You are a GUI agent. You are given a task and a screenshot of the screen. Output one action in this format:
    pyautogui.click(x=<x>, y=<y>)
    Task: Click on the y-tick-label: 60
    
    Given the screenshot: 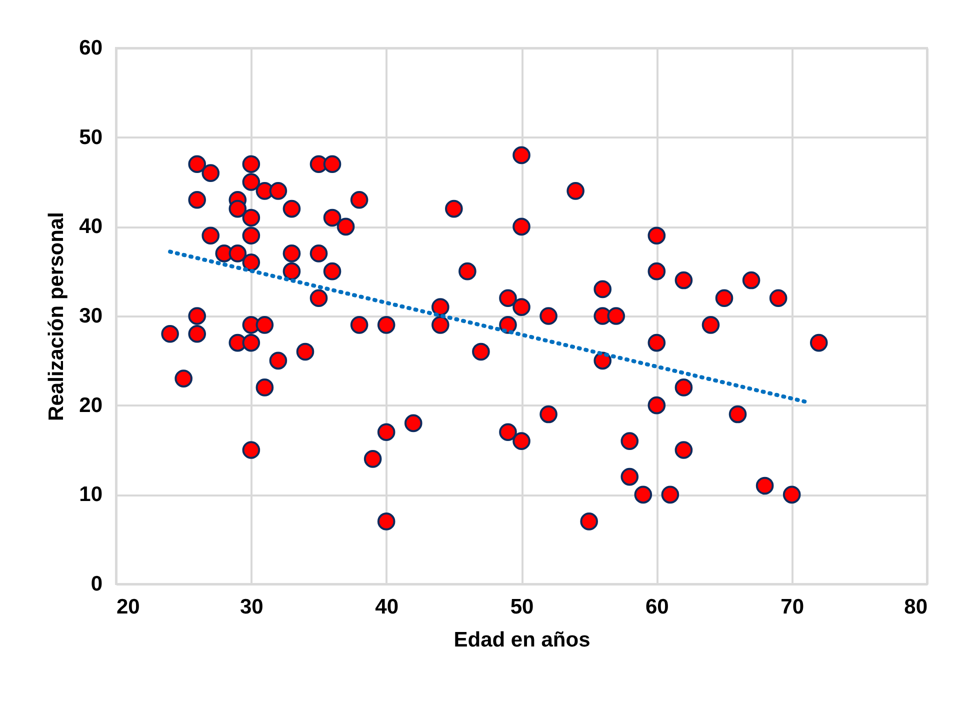 What is the action you would take?
    pyautogui.click(x=90, y=48)
    